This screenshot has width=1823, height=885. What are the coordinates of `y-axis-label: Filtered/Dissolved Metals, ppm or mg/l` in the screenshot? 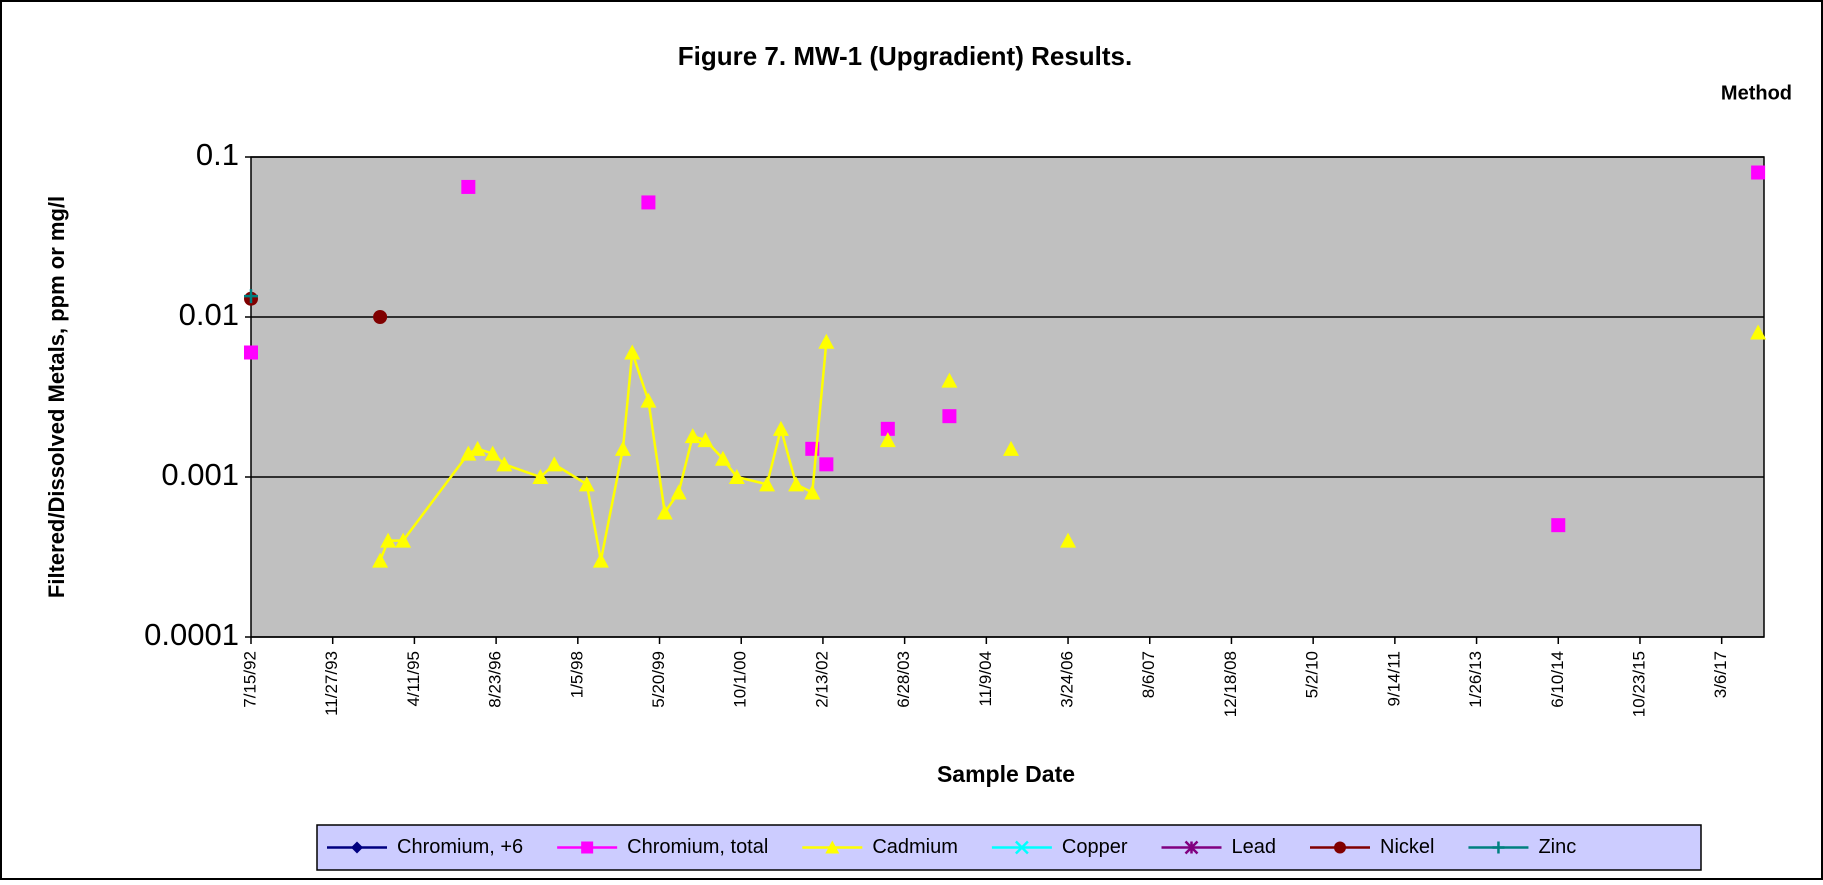 It's located at (56, 397).